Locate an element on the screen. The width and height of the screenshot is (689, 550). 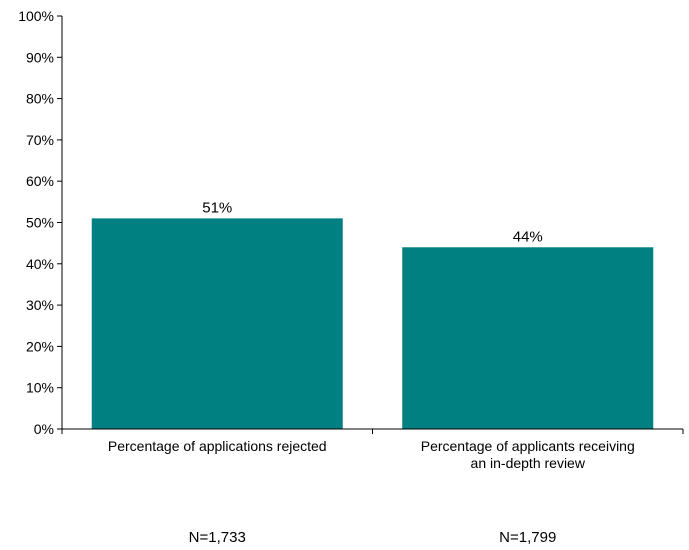
y-tick-label: 80% is located at coordinates (40, 99).